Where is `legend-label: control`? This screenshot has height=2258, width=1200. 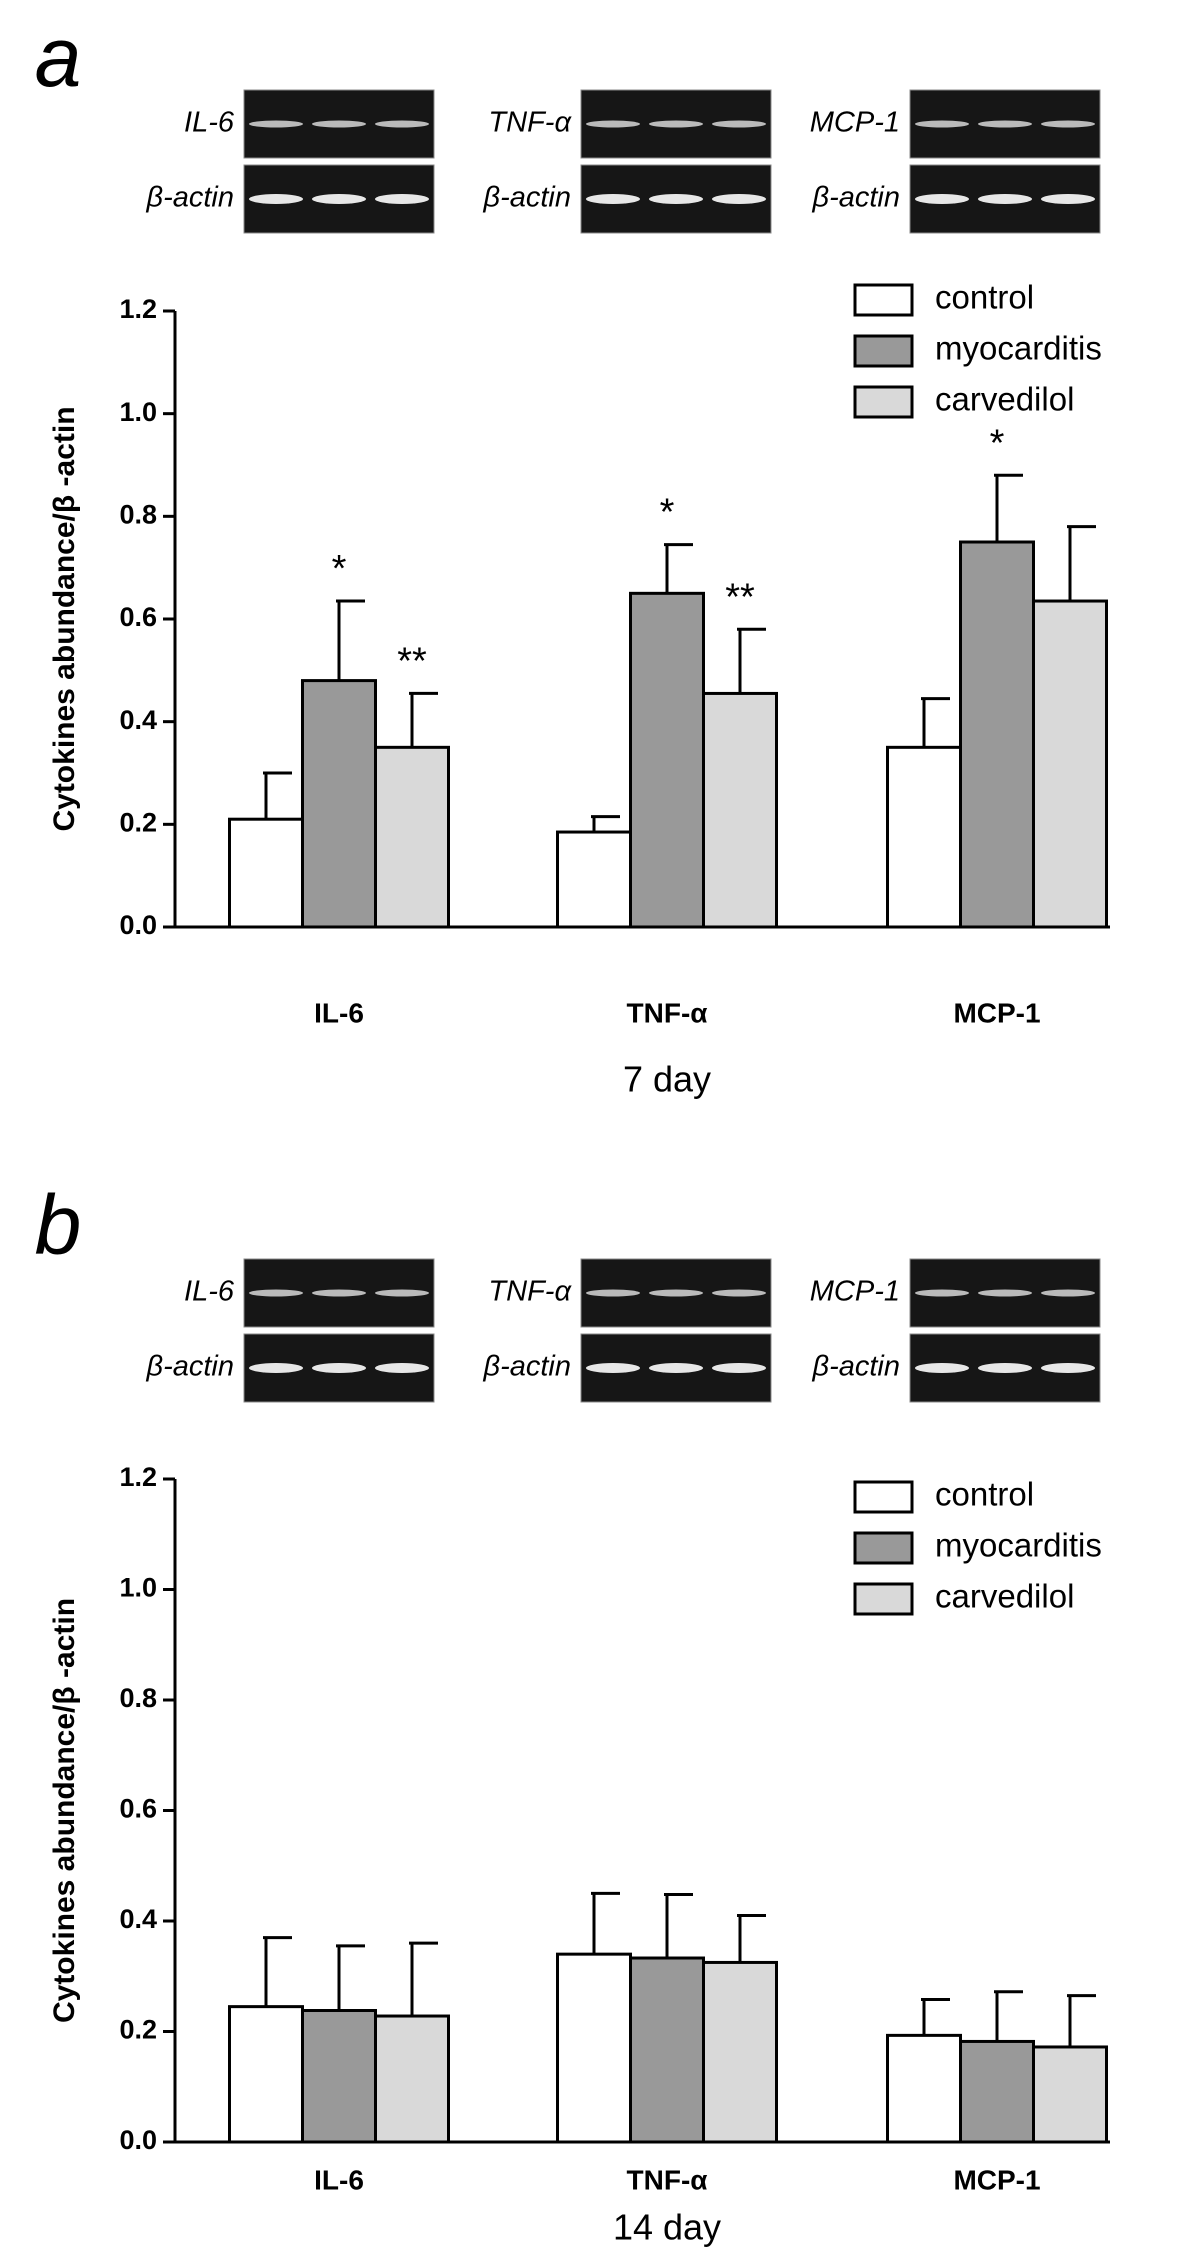 legend-label: control is located at coordinates (984, 1494).